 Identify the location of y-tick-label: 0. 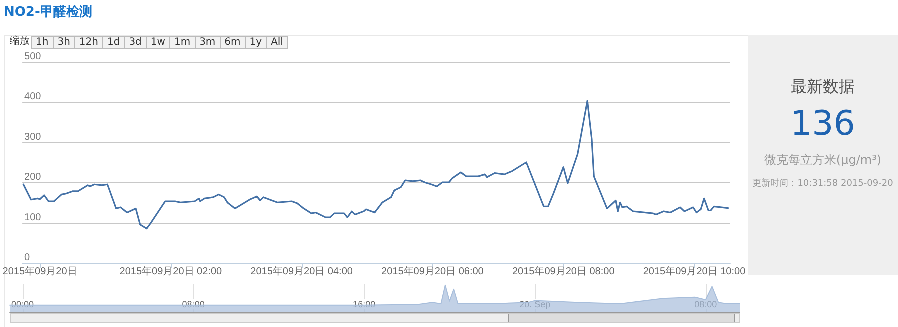
(27, 258).